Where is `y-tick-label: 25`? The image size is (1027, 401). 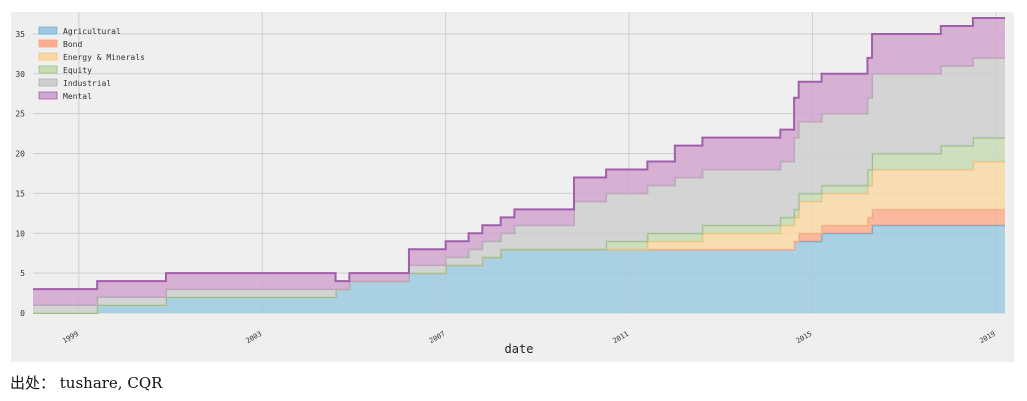 y-tick-label: 25 is located at coordinates (20, 114).